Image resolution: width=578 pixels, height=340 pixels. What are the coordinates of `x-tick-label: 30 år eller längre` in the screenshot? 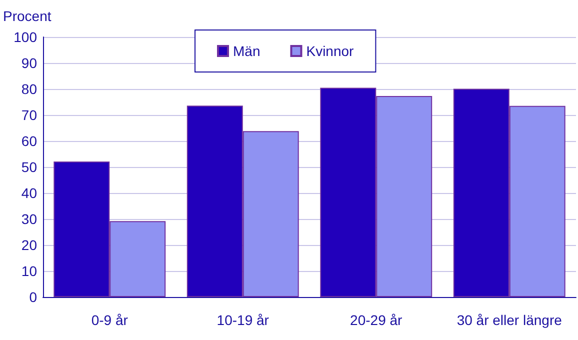 It's located at (509, 320).